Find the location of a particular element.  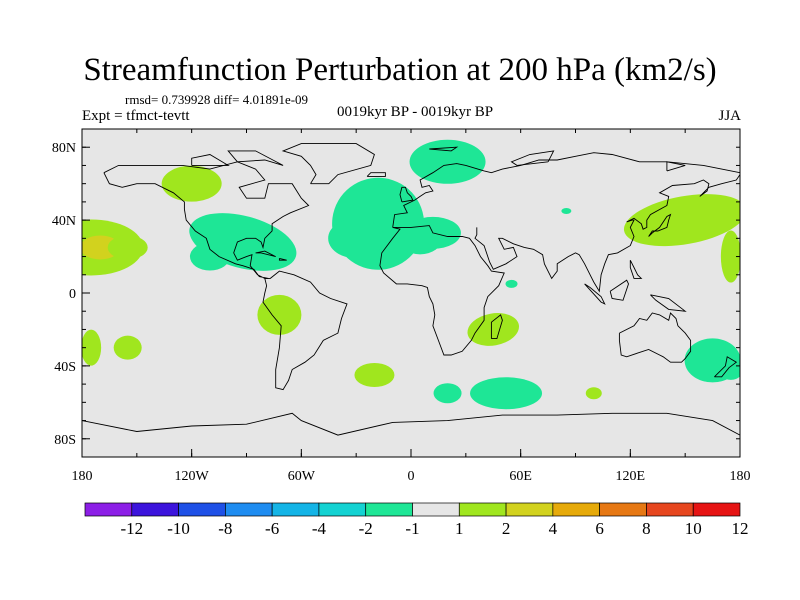

colorbar-label: 4 is located at coordinates (553, 528).